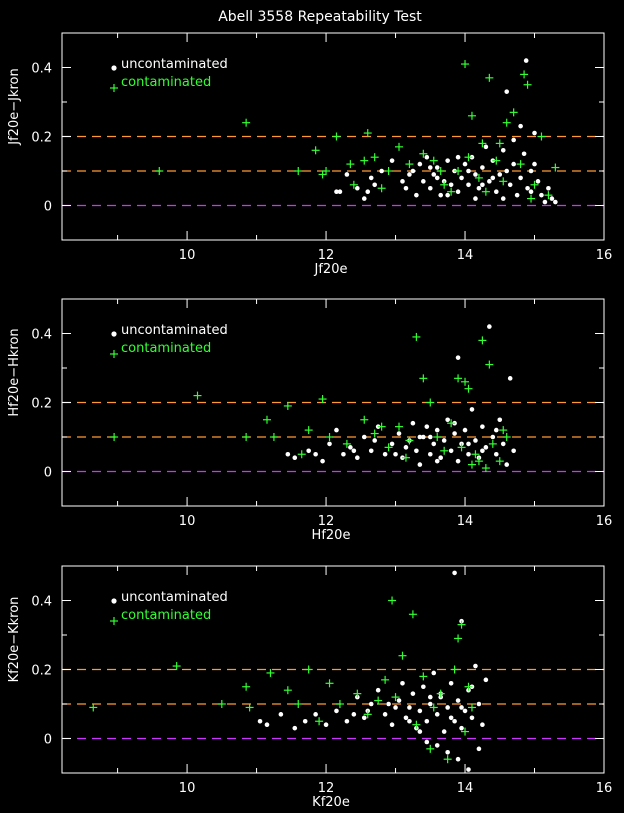 The image size is (624, 813). Describe the element at coordinates (14, 106) in the screenshot. I see `y-axis-label: Jf20e−Jkron` at that location.